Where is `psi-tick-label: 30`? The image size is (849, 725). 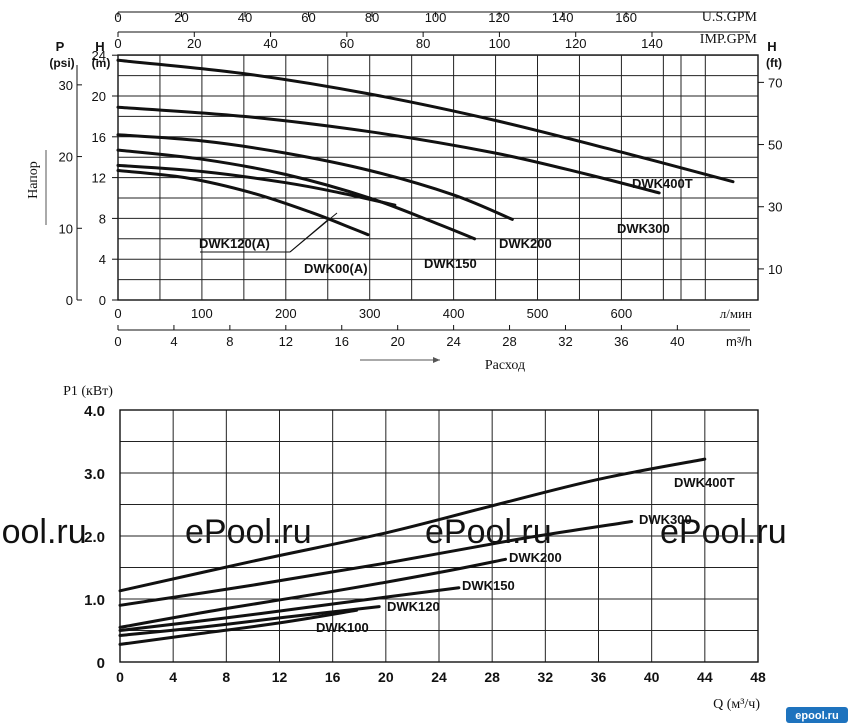 psi-tick-label: 30 is located at coordinates (66, 85).